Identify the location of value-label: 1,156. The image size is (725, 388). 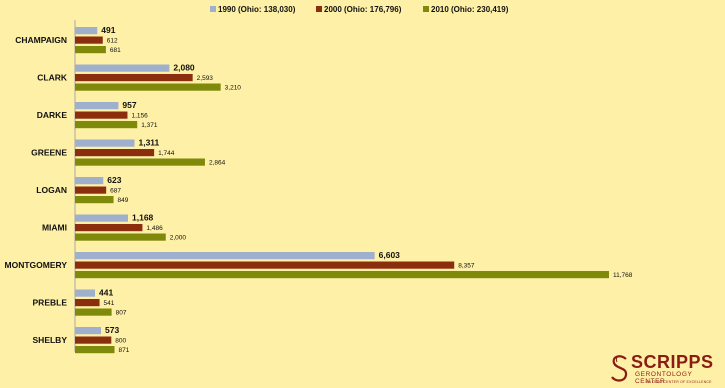
(139, 116).